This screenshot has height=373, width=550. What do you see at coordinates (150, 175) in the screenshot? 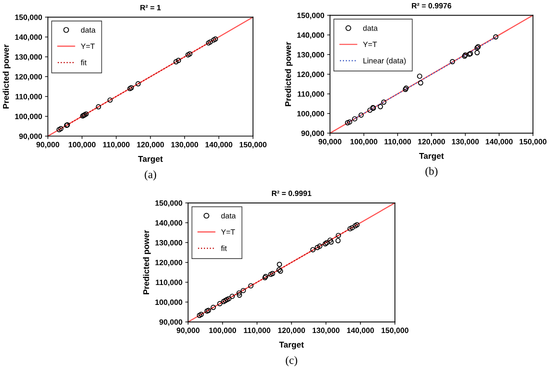
I see `text: (a)` at bounding box center [150, 175].